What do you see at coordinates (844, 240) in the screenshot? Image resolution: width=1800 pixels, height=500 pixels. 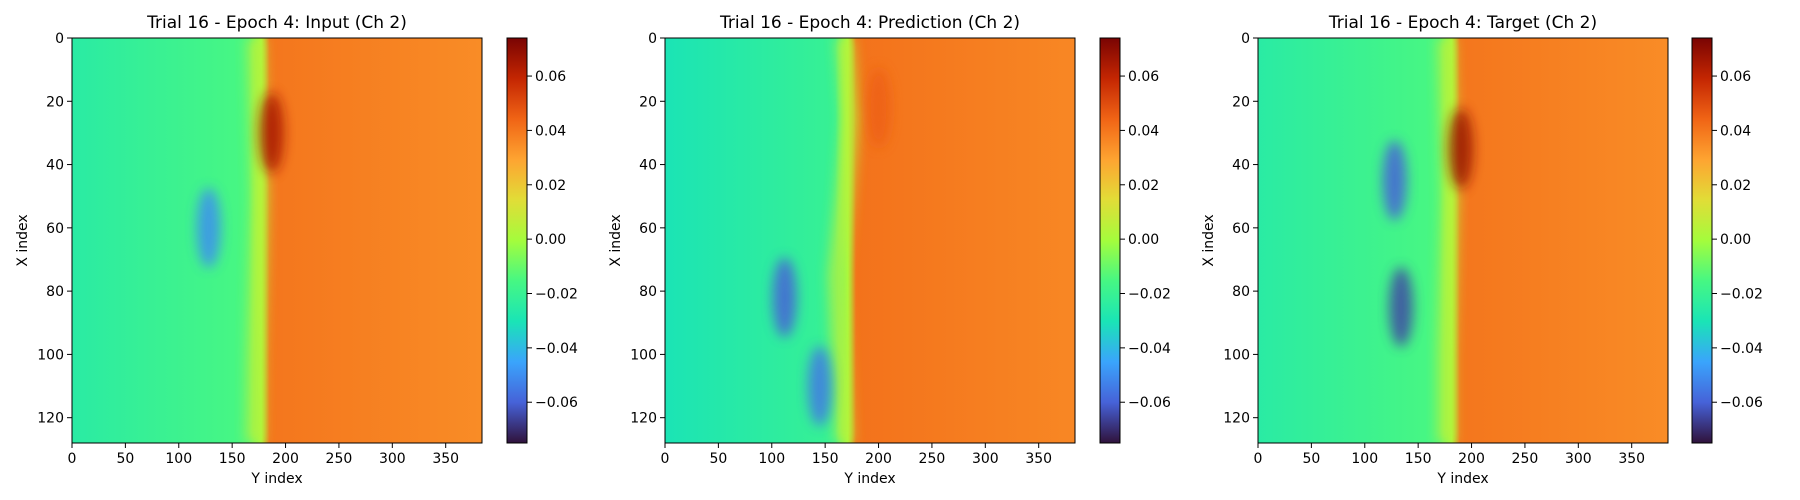 I see `front-band` at bounding box center [844, 240].